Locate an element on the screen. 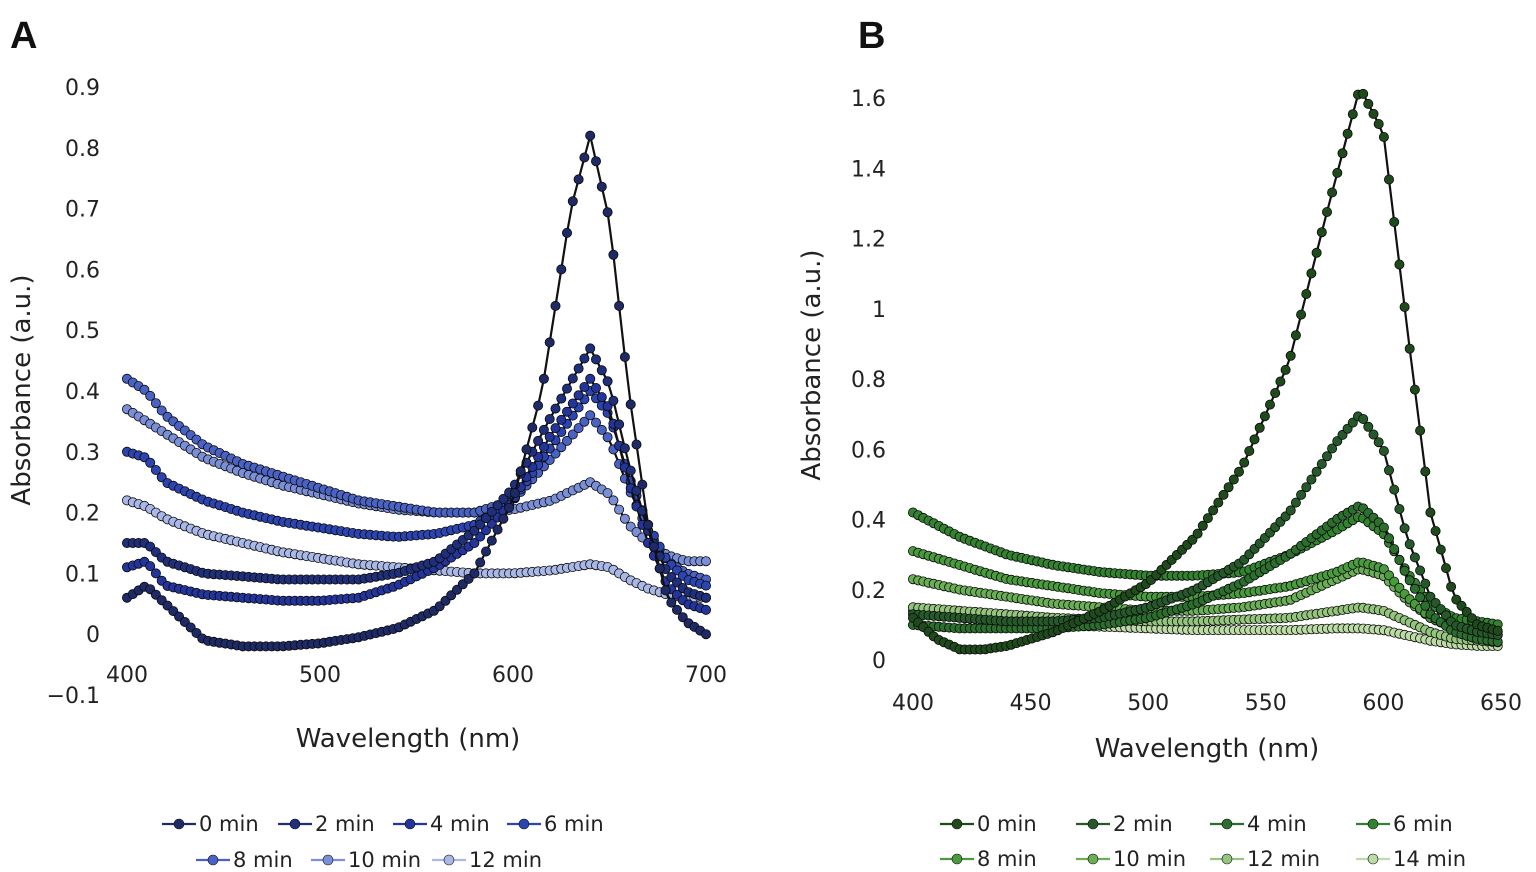 The height and width of the screenshot is (872, 1536). y-tick-label: 0.7 is located at coordinates (82, 210).